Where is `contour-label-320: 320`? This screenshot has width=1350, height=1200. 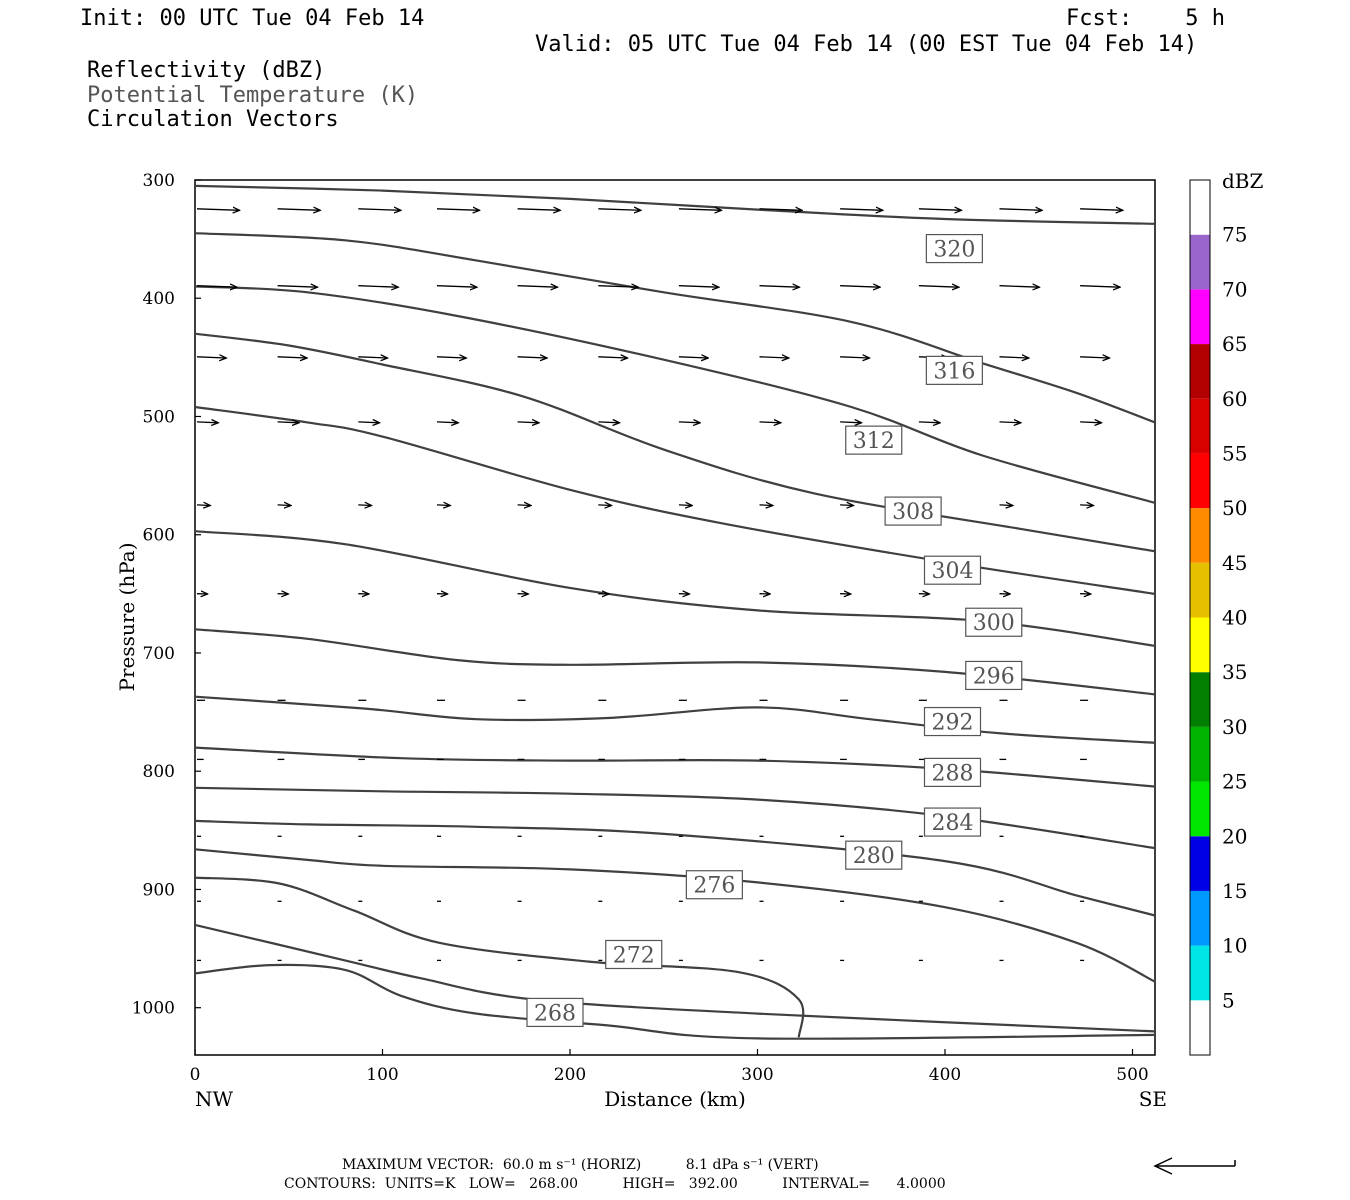
contour-label-320: 320 is located at coordinates (954, 250).